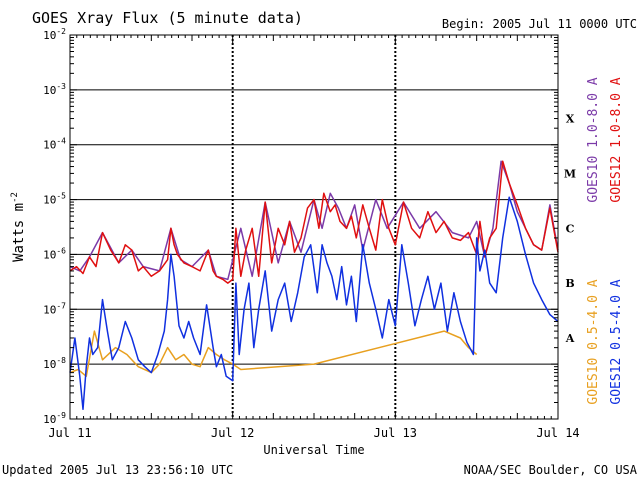 The height and width of the screenshot is (480, 640). Describe the element at coordinates (570, 119) in the screenshot. I see `flare-class-label: X` at that location.